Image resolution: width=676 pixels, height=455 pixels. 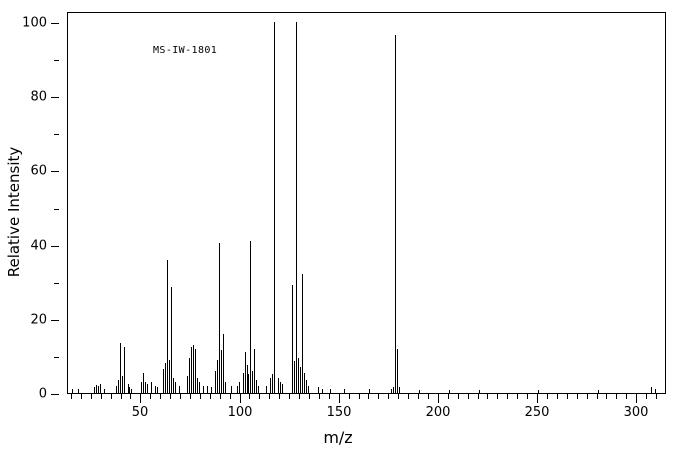 I want to click on y-tick-label: 60, so click(x=38, y=171).